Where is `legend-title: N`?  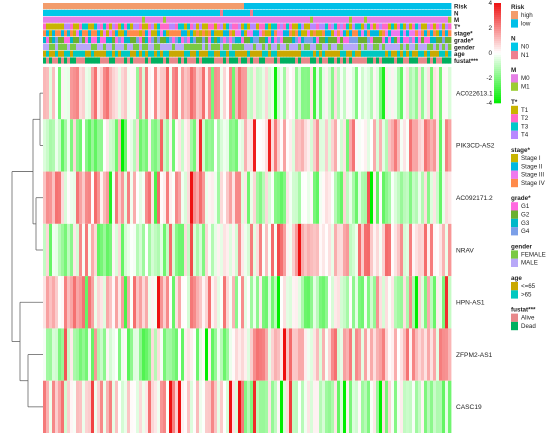
legend-title: N is located at coordinates (513, 39).